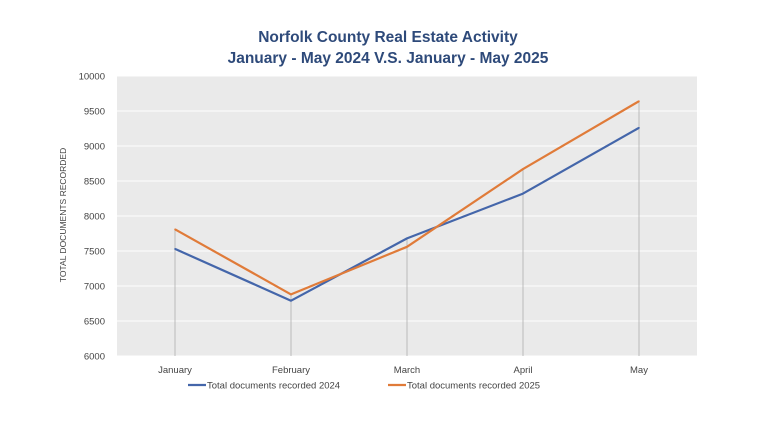  I want to click on x-tick-label: April, so click(522, 370).